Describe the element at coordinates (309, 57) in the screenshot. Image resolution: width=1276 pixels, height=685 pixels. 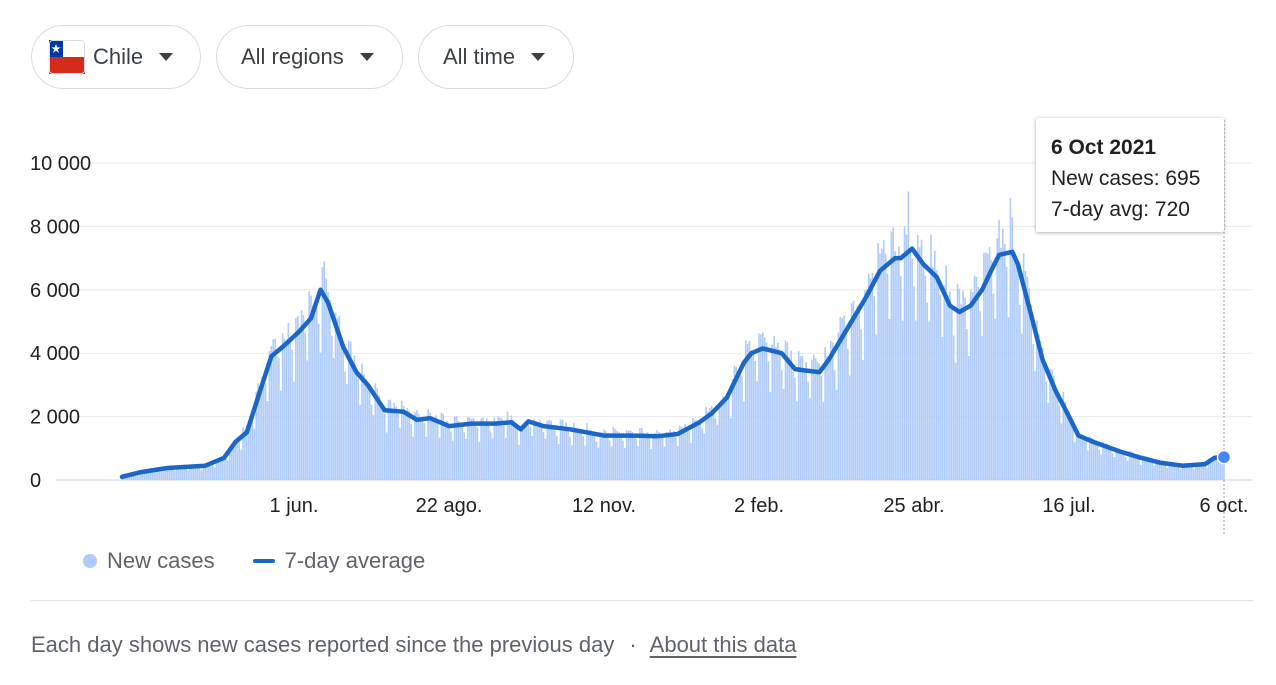
I see `region-dropdown: All regions` at that location.